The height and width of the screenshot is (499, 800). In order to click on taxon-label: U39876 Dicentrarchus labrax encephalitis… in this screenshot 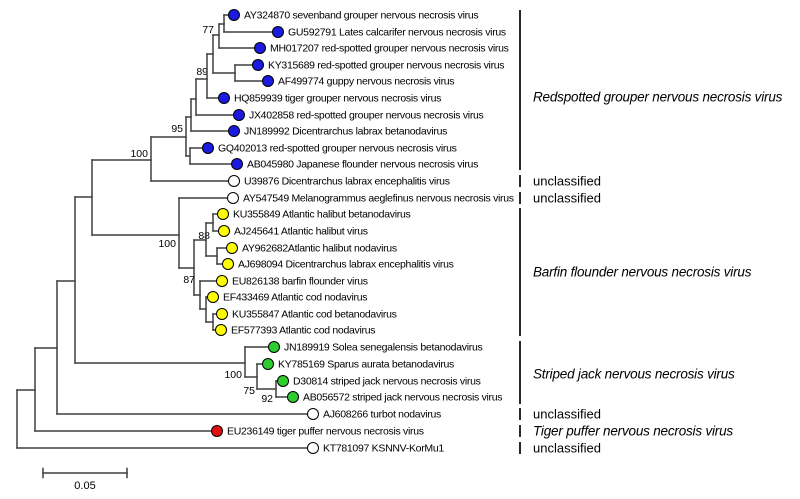, I will do `click(347, 182)`.